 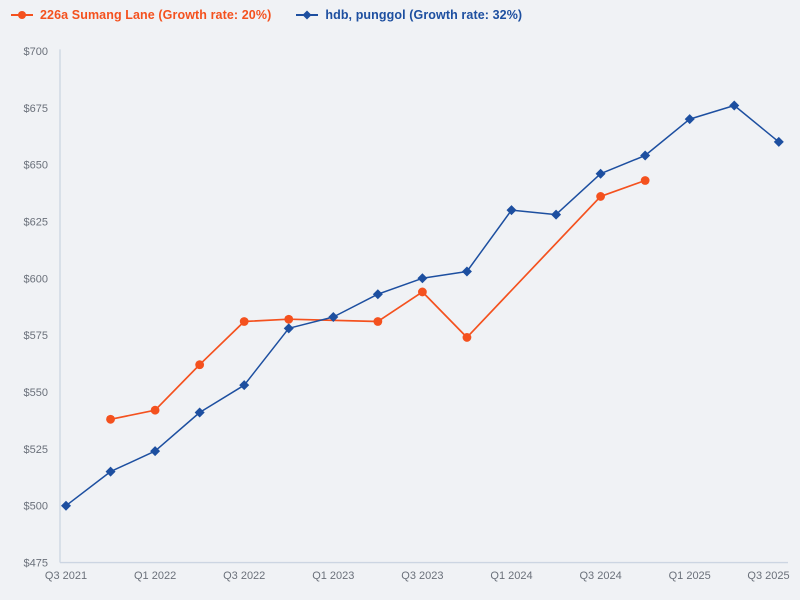 I want to click on x-tick-label: Q1 2023, so click(x=333, y=576).